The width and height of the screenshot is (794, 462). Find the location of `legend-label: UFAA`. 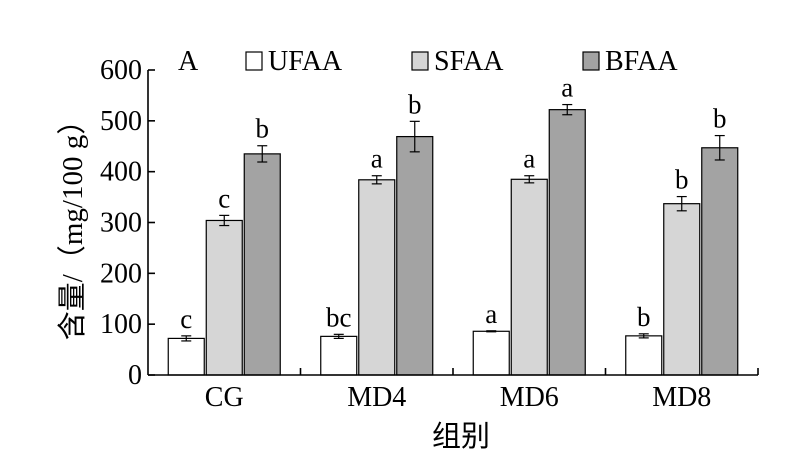

legend-label: UFAA is located at coordinates (305, 61).